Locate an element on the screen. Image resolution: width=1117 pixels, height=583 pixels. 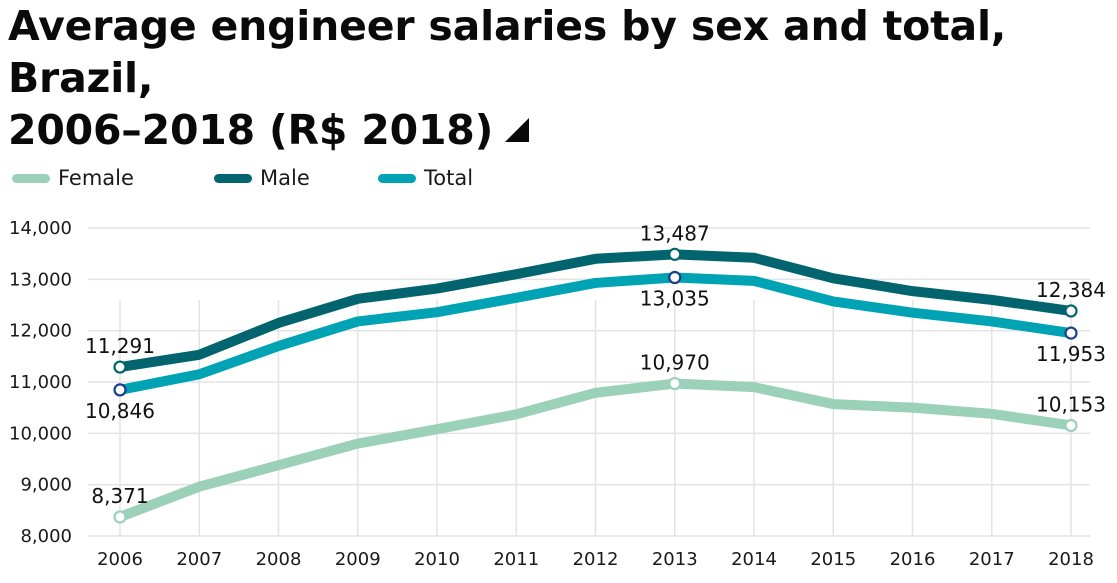
legend-swatch-total is located at coordinates (397, 178).